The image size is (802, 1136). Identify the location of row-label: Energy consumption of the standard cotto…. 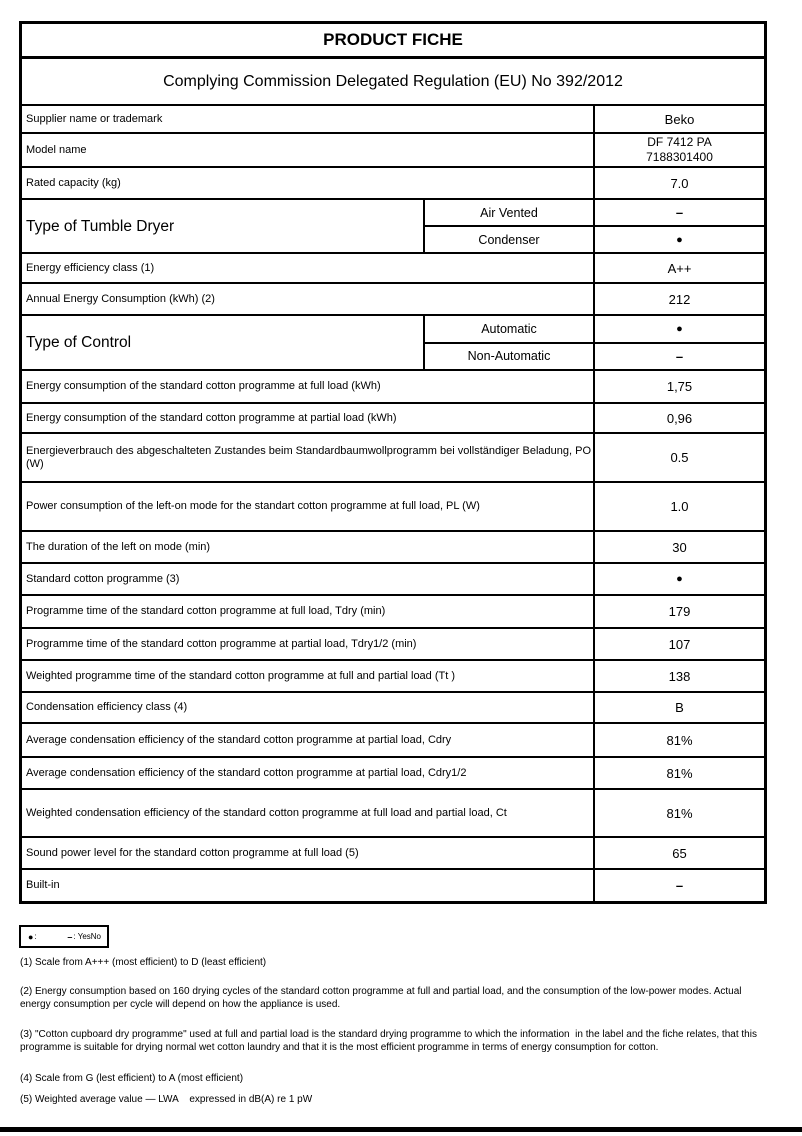
(211, 417).